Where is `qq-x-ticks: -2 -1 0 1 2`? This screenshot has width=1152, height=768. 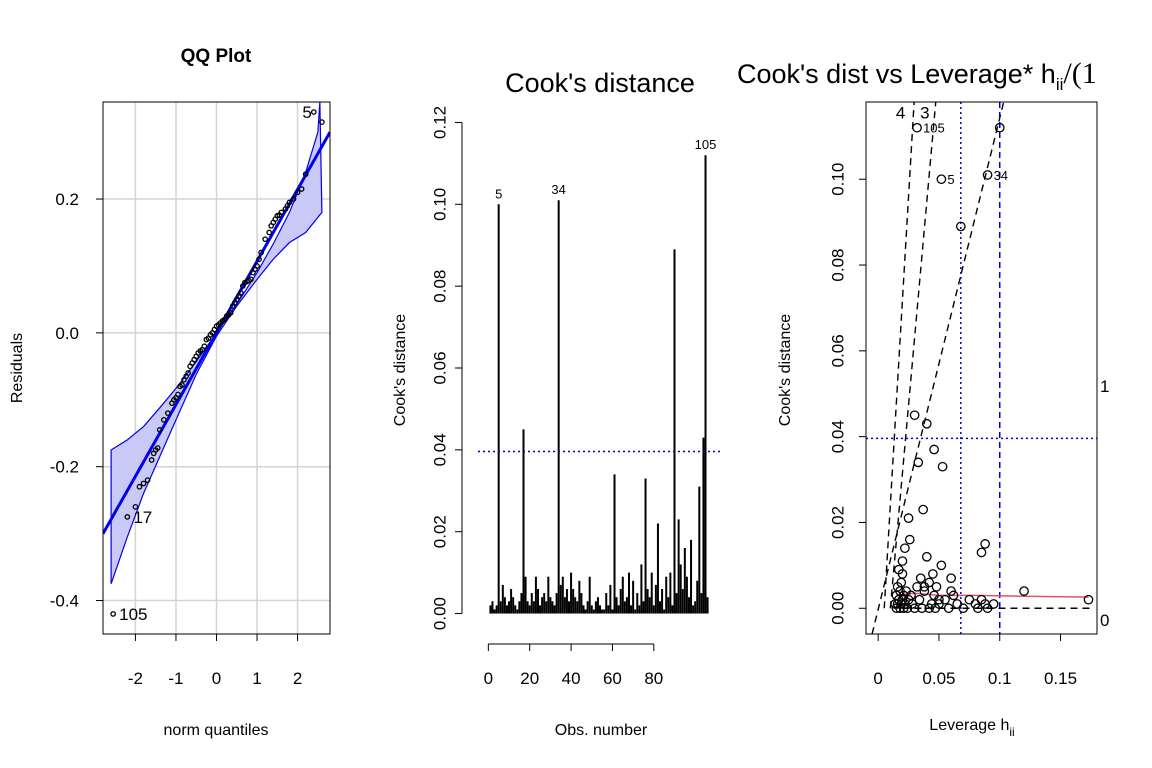
qq-x-ticks: -2 -1 0 1 2 is located at coordinates (215, 661).